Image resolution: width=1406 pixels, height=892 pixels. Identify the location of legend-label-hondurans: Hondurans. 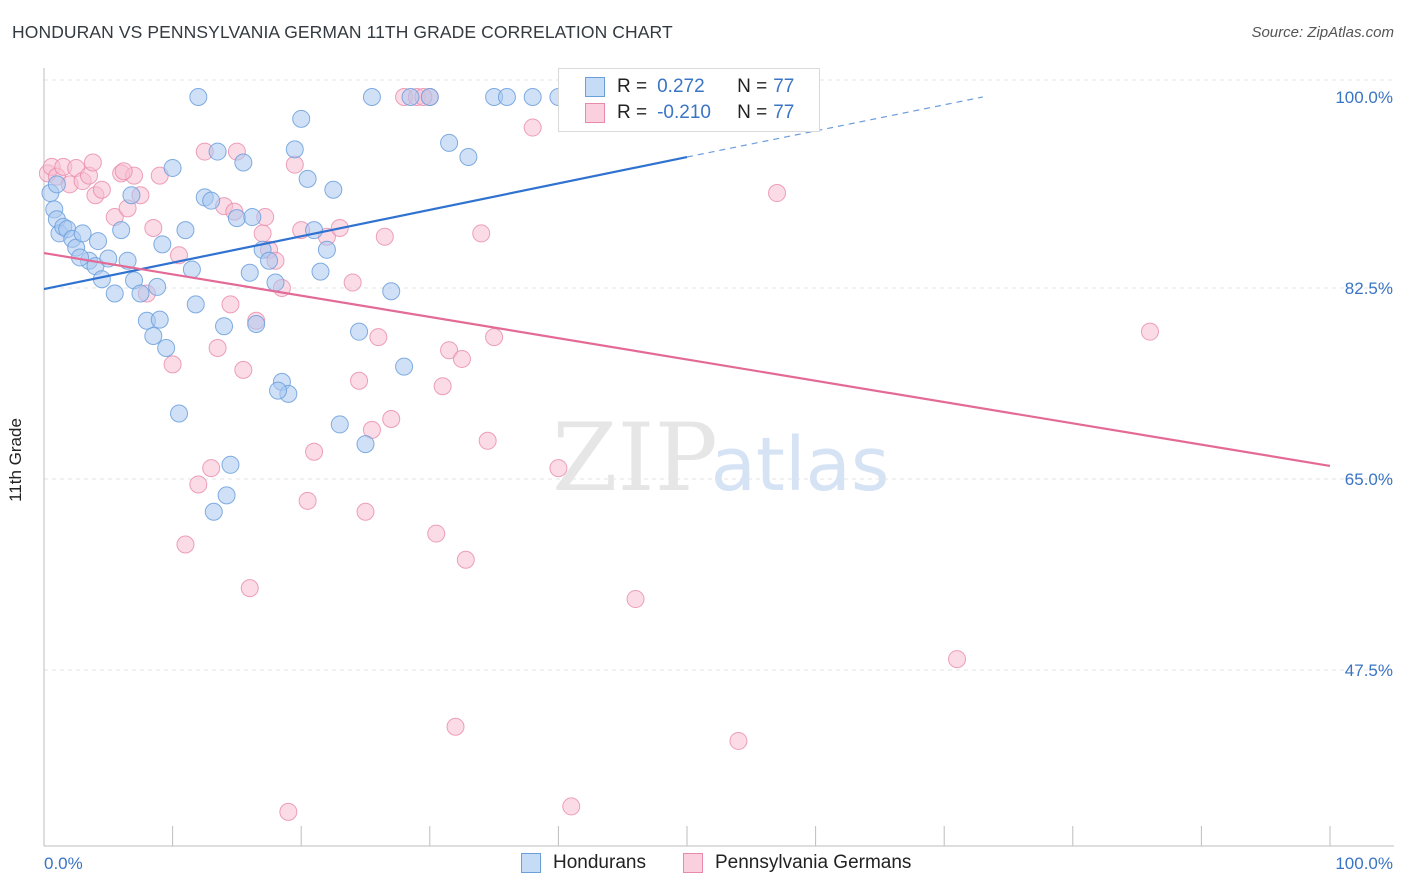
(599, 862).